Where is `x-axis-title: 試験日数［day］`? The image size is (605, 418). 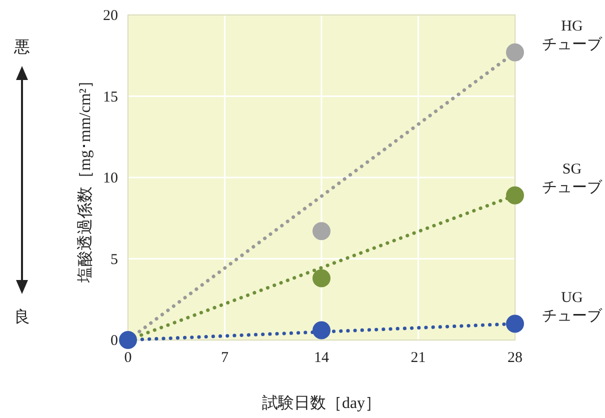
x-axis-title: 試験日数［day］ is located at coordinates (322, 403).